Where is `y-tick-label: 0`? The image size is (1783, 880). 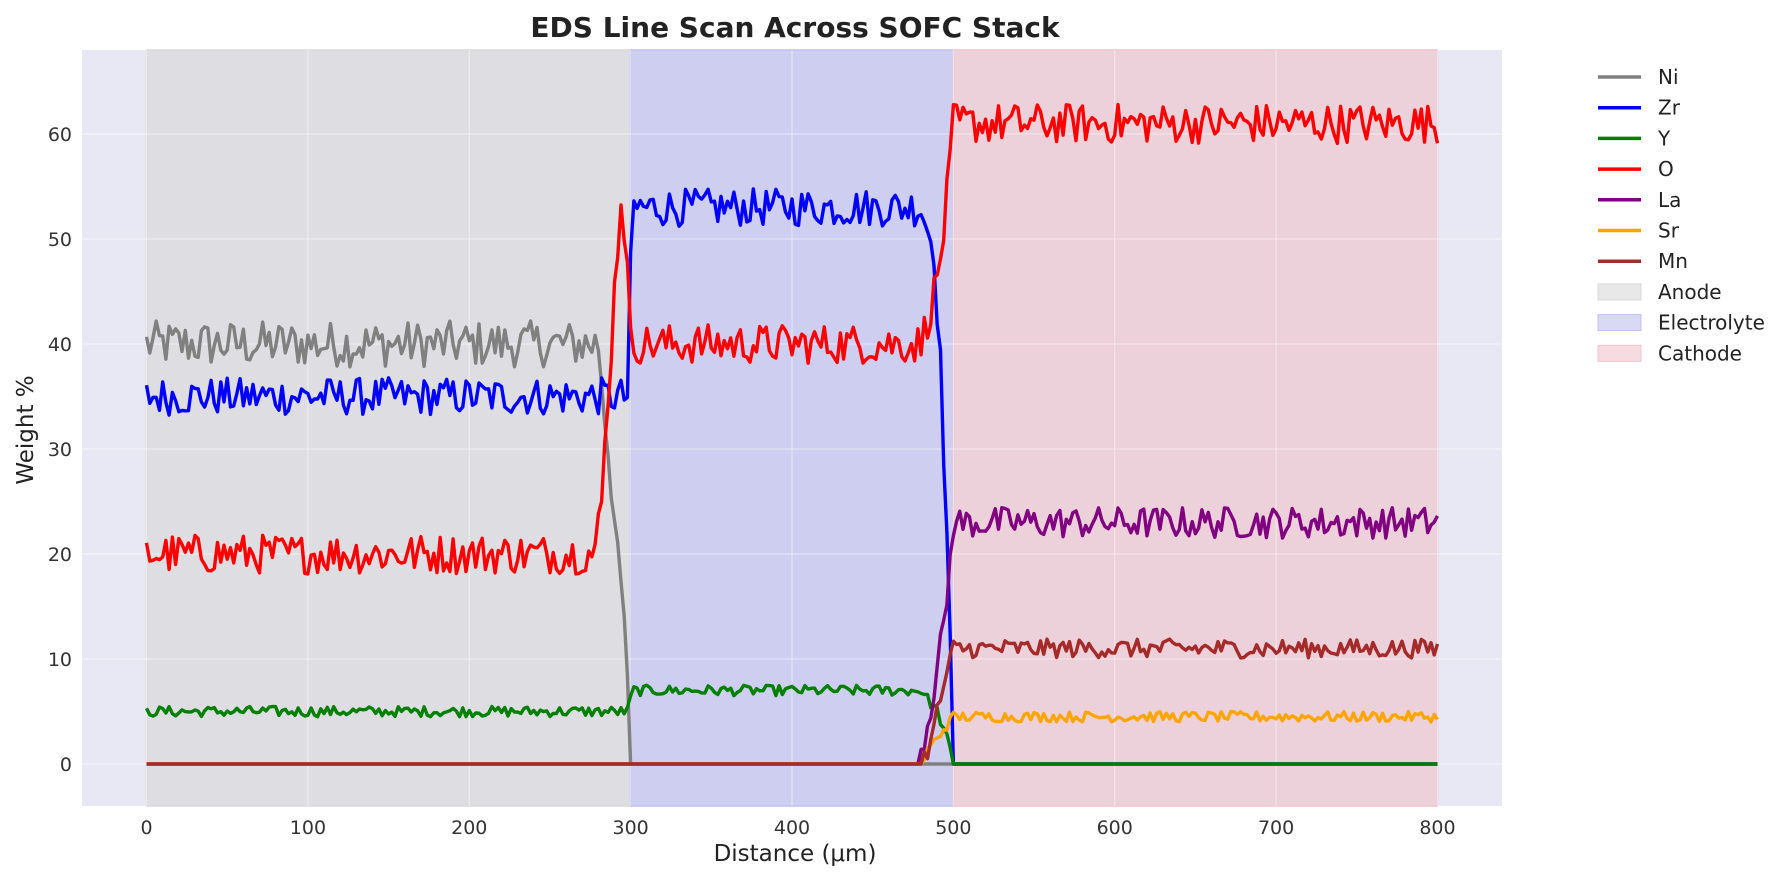
y-tick-label: 0 is located at coordinates (66, 765).